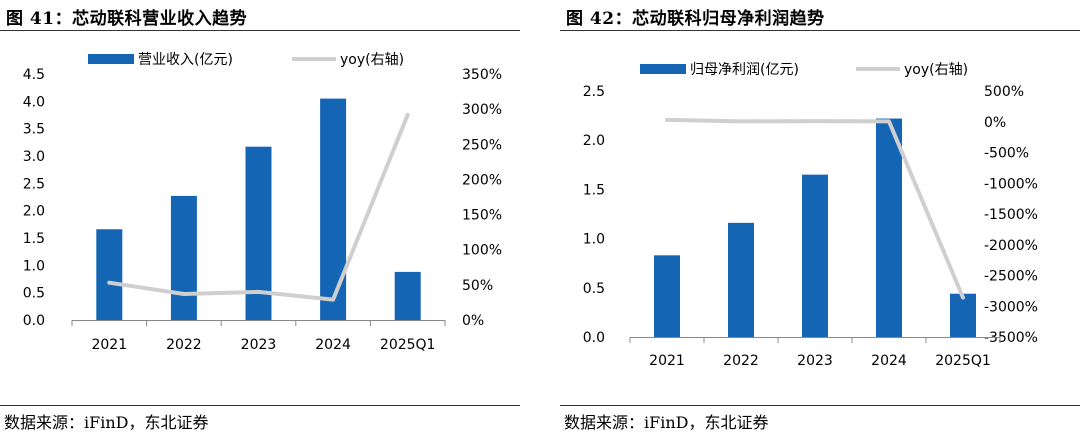 Image resolution: width=1080 pixels, height=435 pixels. I want to click on y2-tick-label: -3000%, so click(1011, 307).